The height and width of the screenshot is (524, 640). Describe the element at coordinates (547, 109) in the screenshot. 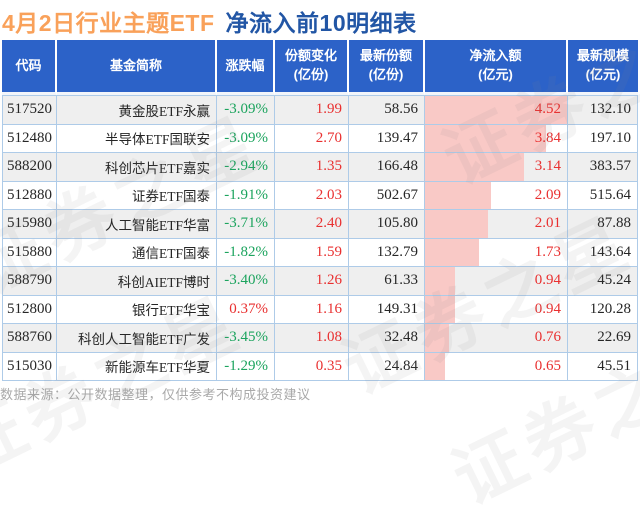

I see `net-inflow-value: 4.52` at that location.